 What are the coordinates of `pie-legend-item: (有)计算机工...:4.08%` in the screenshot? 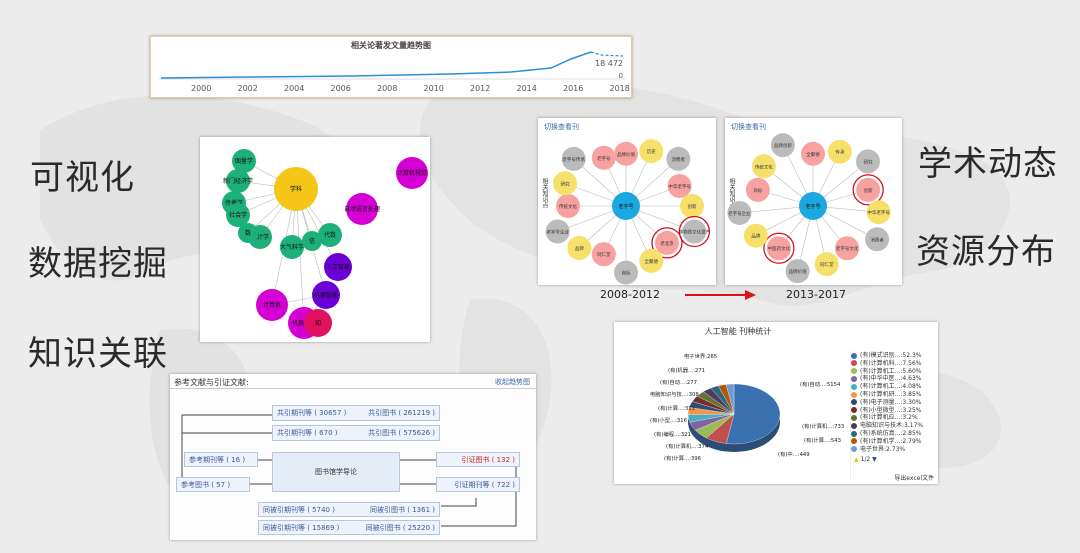 It's located at (886, 385).